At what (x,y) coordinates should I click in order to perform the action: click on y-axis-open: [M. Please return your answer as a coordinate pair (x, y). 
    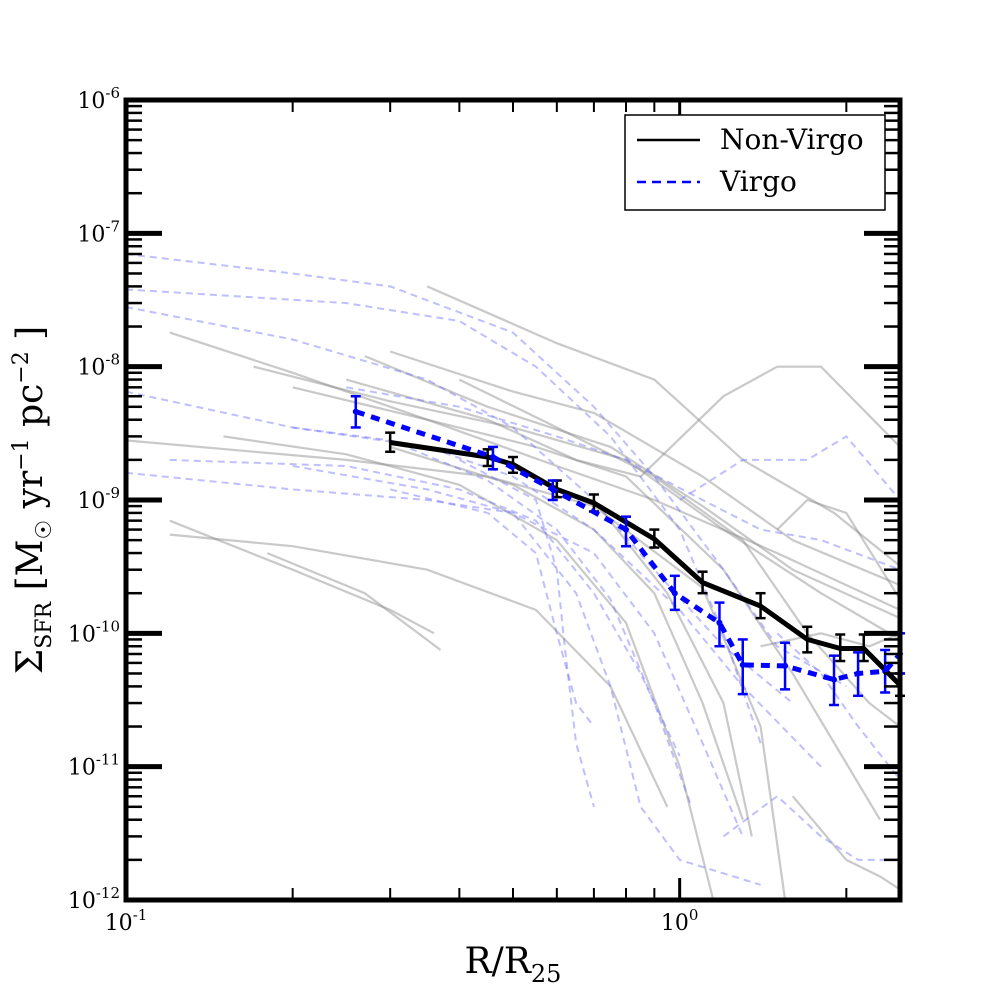
    Looking at the image, I should click on (30, 571).